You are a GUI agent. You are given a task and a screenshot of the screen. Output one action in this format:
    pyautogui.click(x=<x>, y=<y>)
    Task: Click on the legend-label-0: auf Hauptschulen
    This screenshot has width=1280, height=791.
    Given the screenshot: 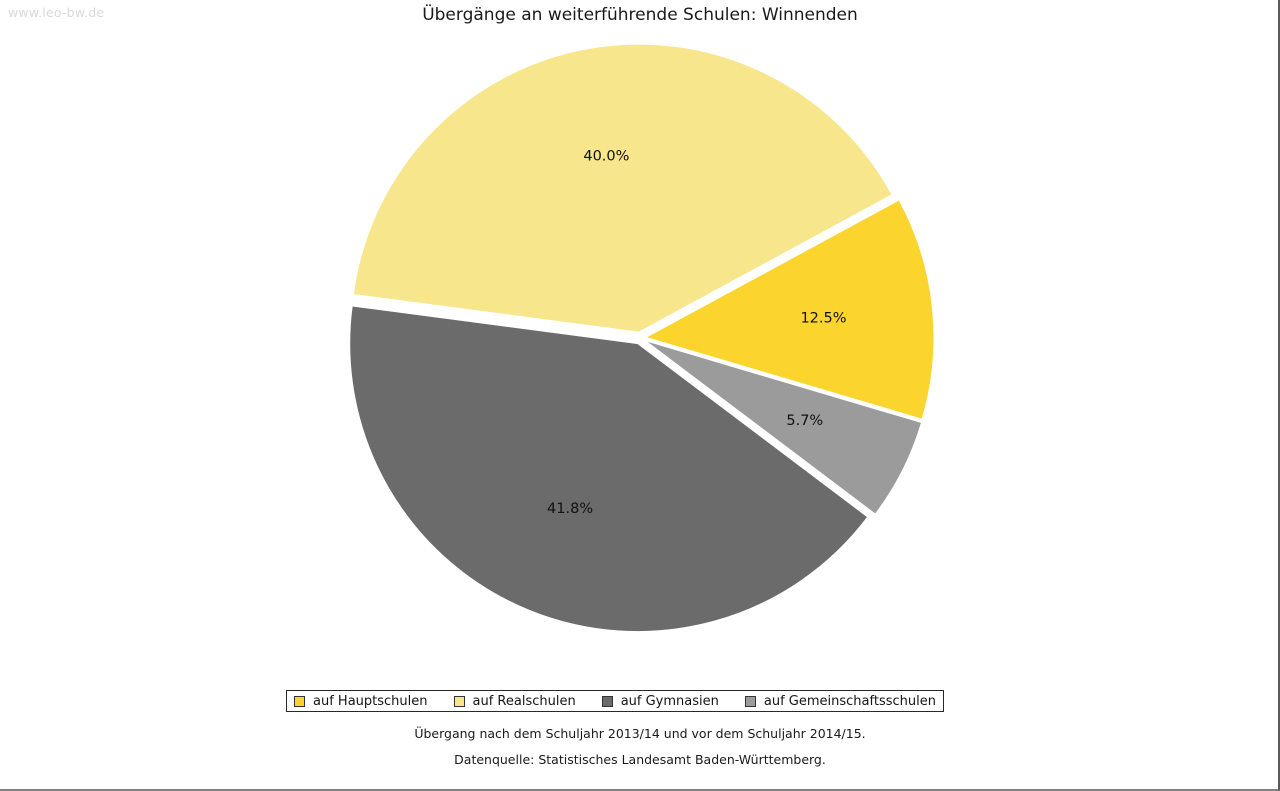 What is the action you would take?
    pyautogui.click(x=370, y=701)
    